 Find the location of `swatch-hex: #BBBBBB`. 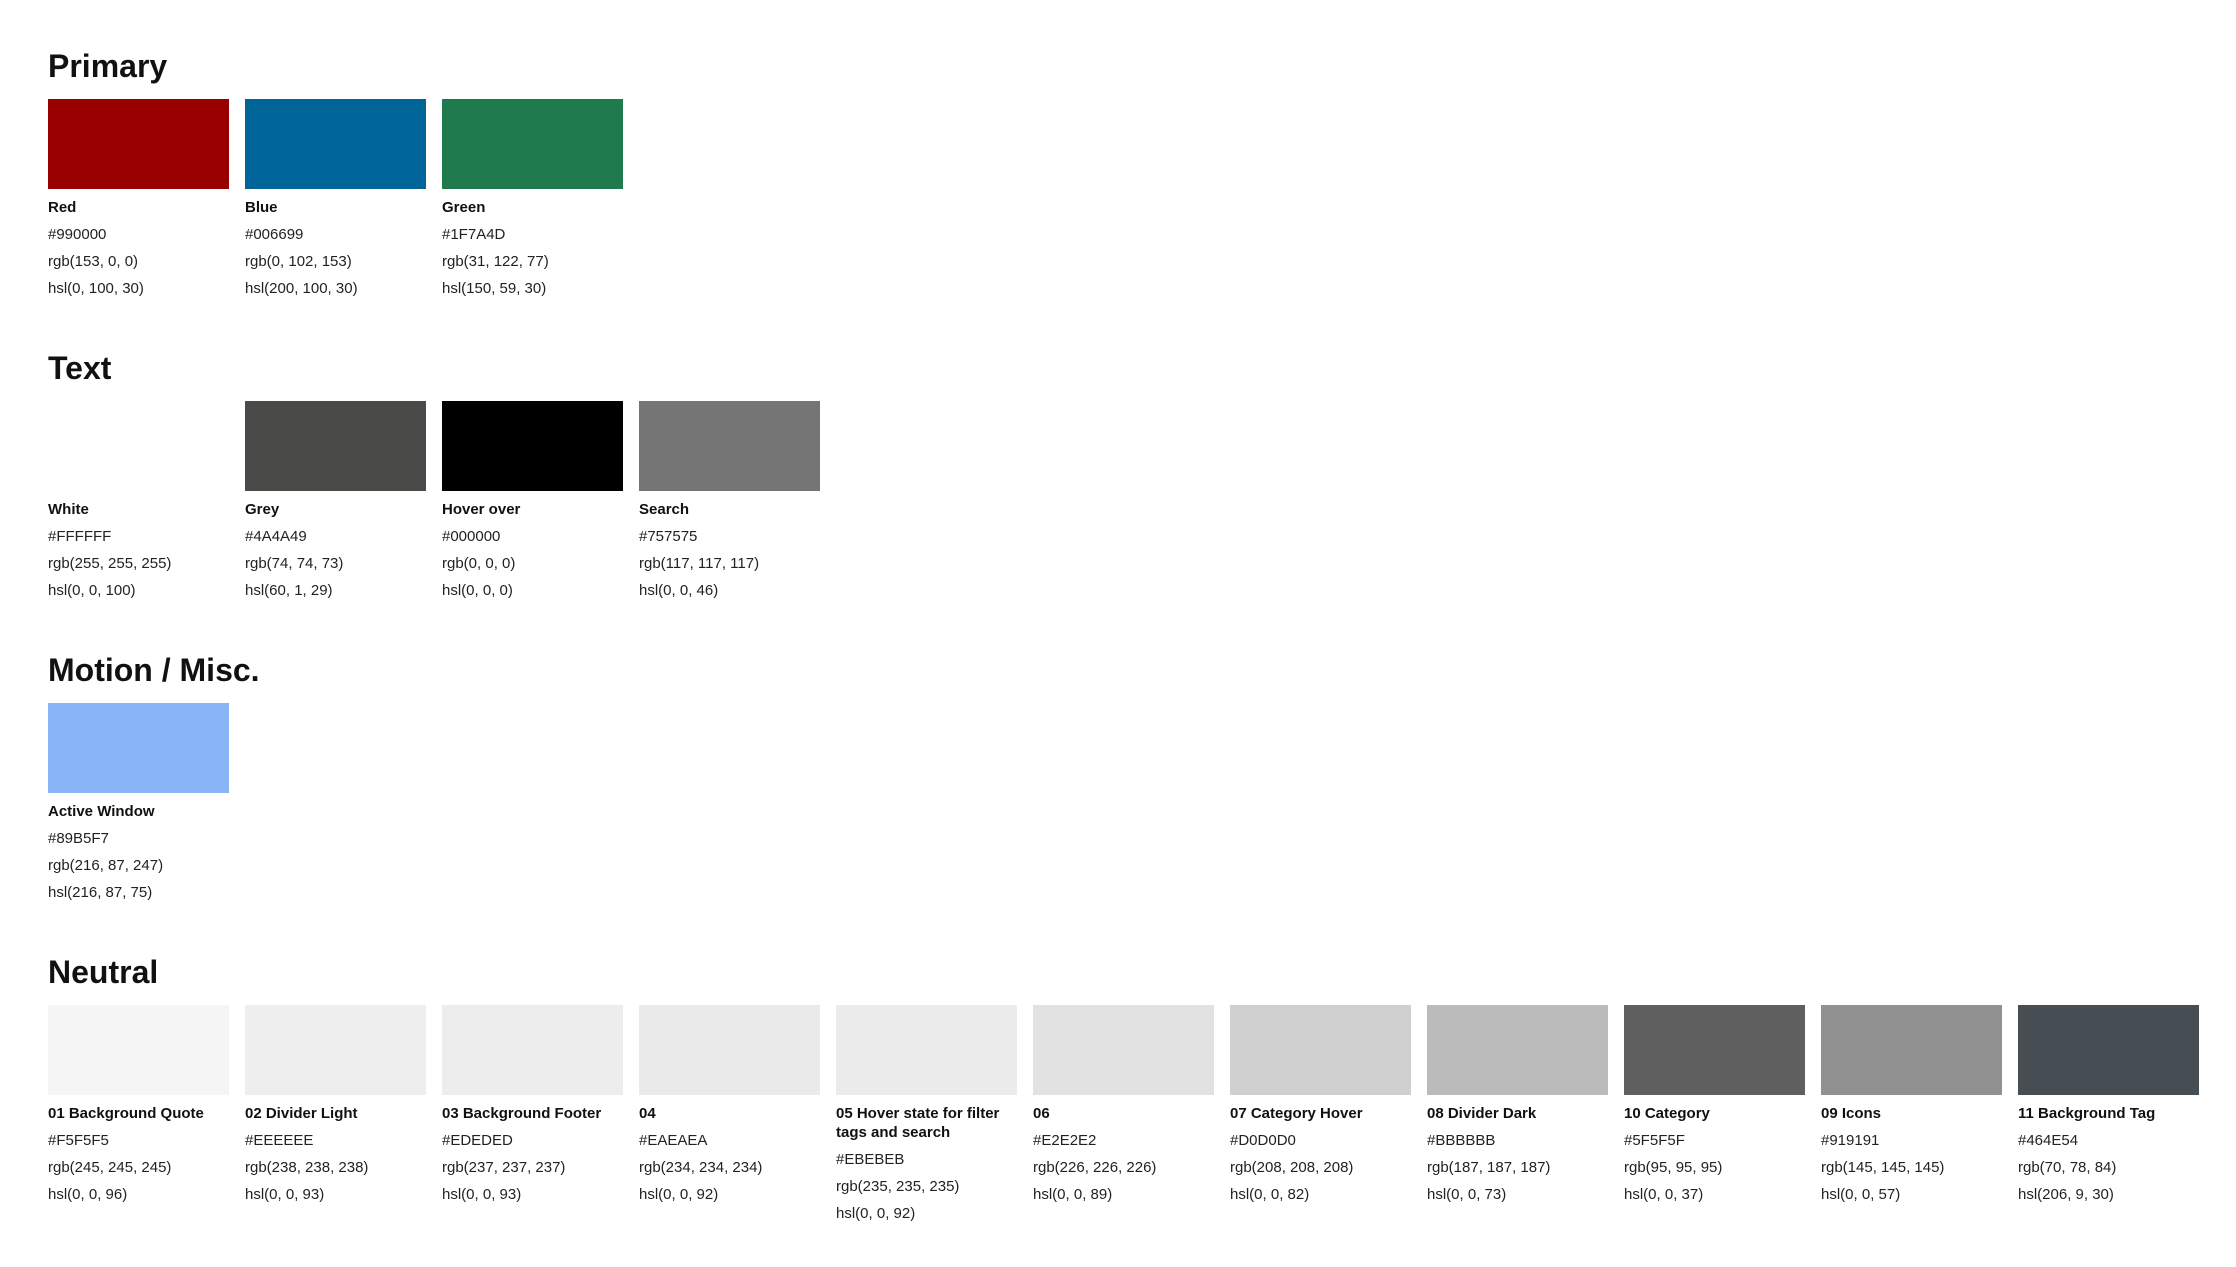

swatch-hex: #BBBBBB is located at coordinates (1461, 1140).